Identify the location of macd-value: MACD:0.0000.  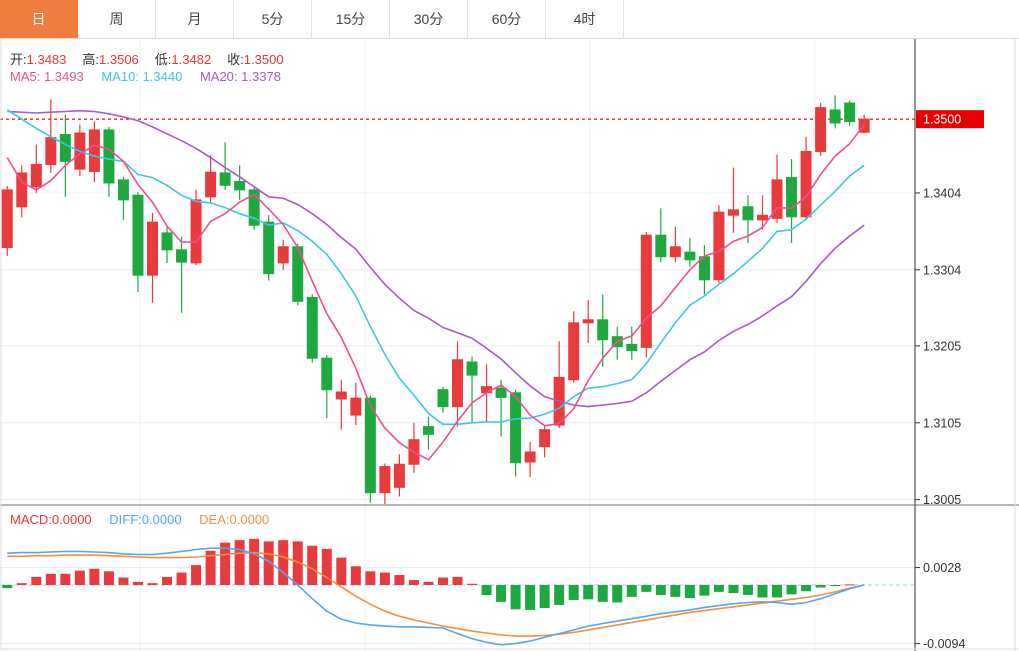
(51, 519).